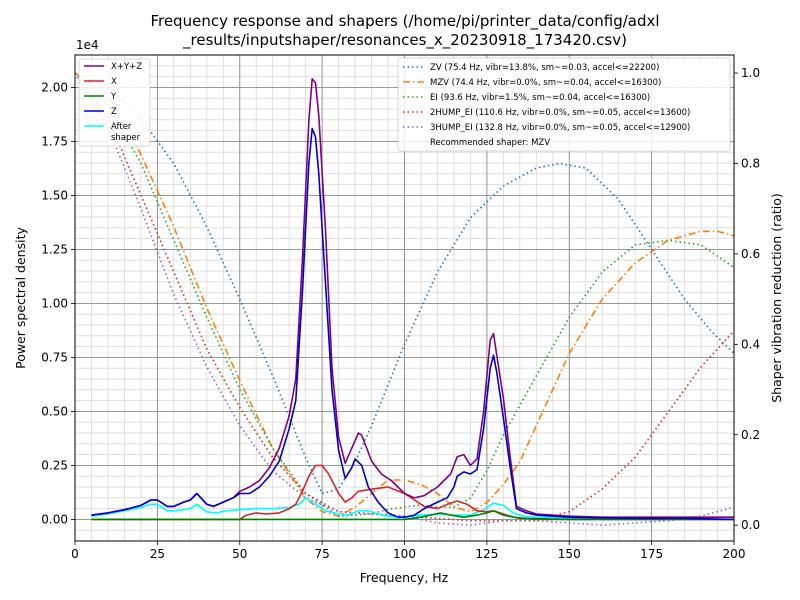 Image resolution: width=800 pixels, height=600 pixels. What do you see at coordinates (121, 127) in the screenshot?
I see `legend-psd-label: After` at bounding box center [121, 127].